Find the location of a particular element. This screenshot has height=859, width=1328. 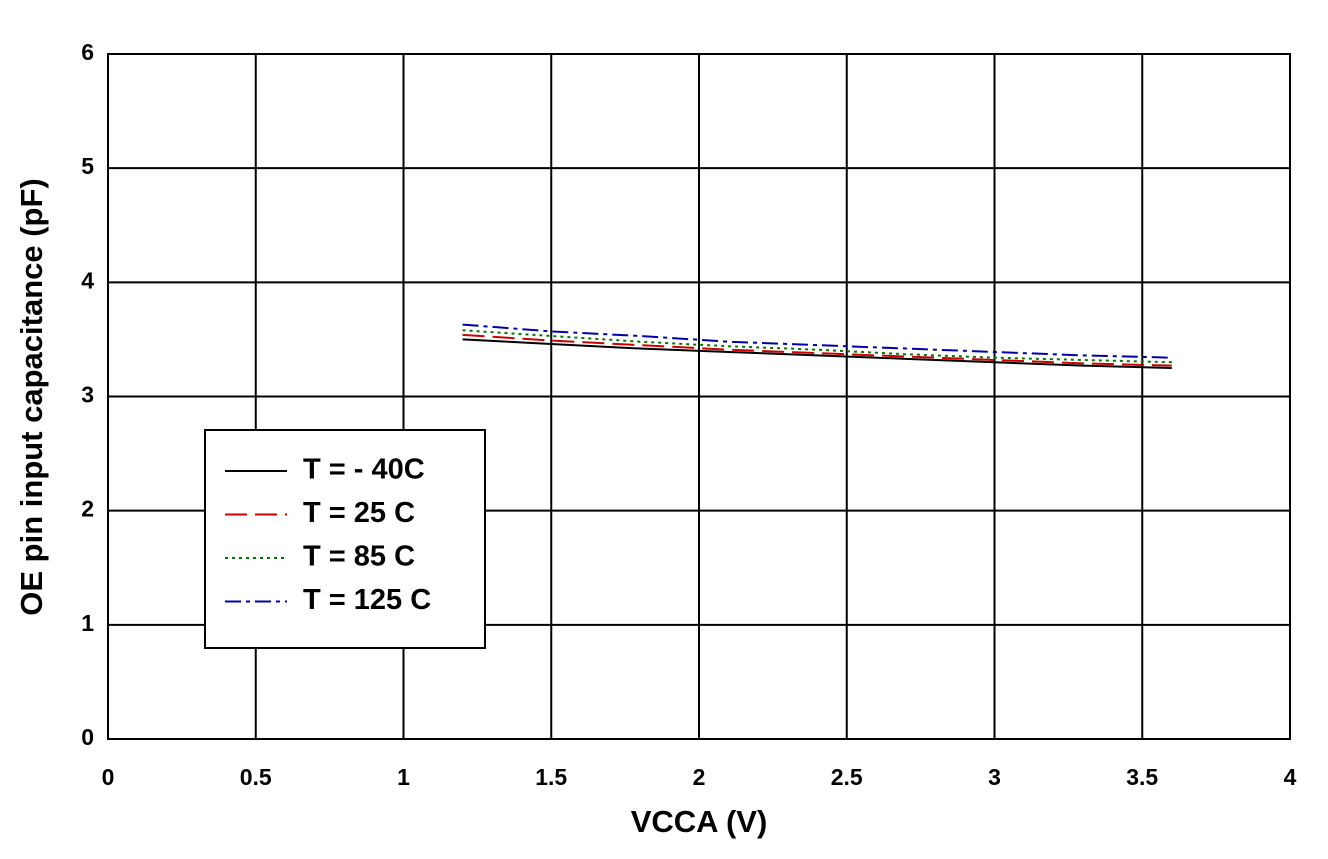

legend: T = - 40C T = 25 C T = 85 C T = 125 C is located at coordinates (345, 539).